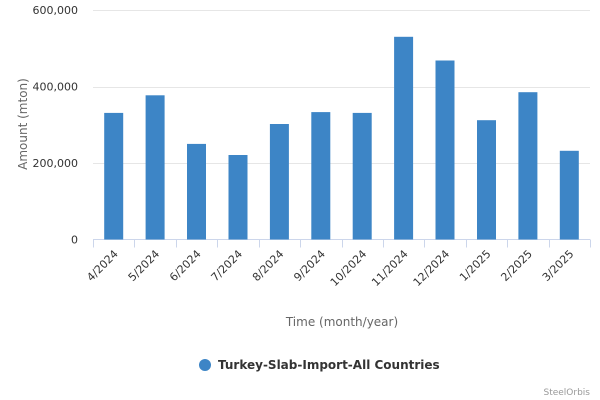 This screenshot has width=600, height=400. Describe the element at coordinates (23, 124) in the screenshot. I see `y-axis-title: Amount (mton)` at that location.